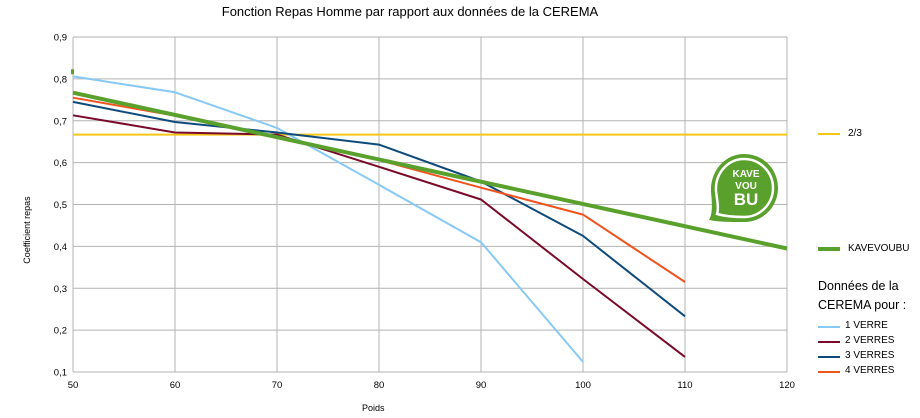  Describe the element at coordinates (277, 385) in the screenshot. I see `x-tick-label: 70` at that location.